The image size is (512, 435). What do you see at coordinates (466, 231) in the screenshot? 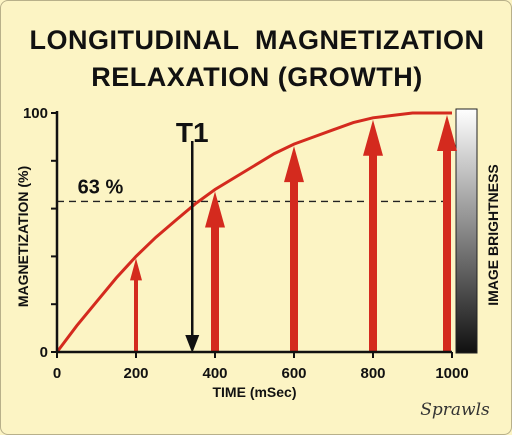
I see `image-brightness-colorbar` at bounding box center [466, 231].